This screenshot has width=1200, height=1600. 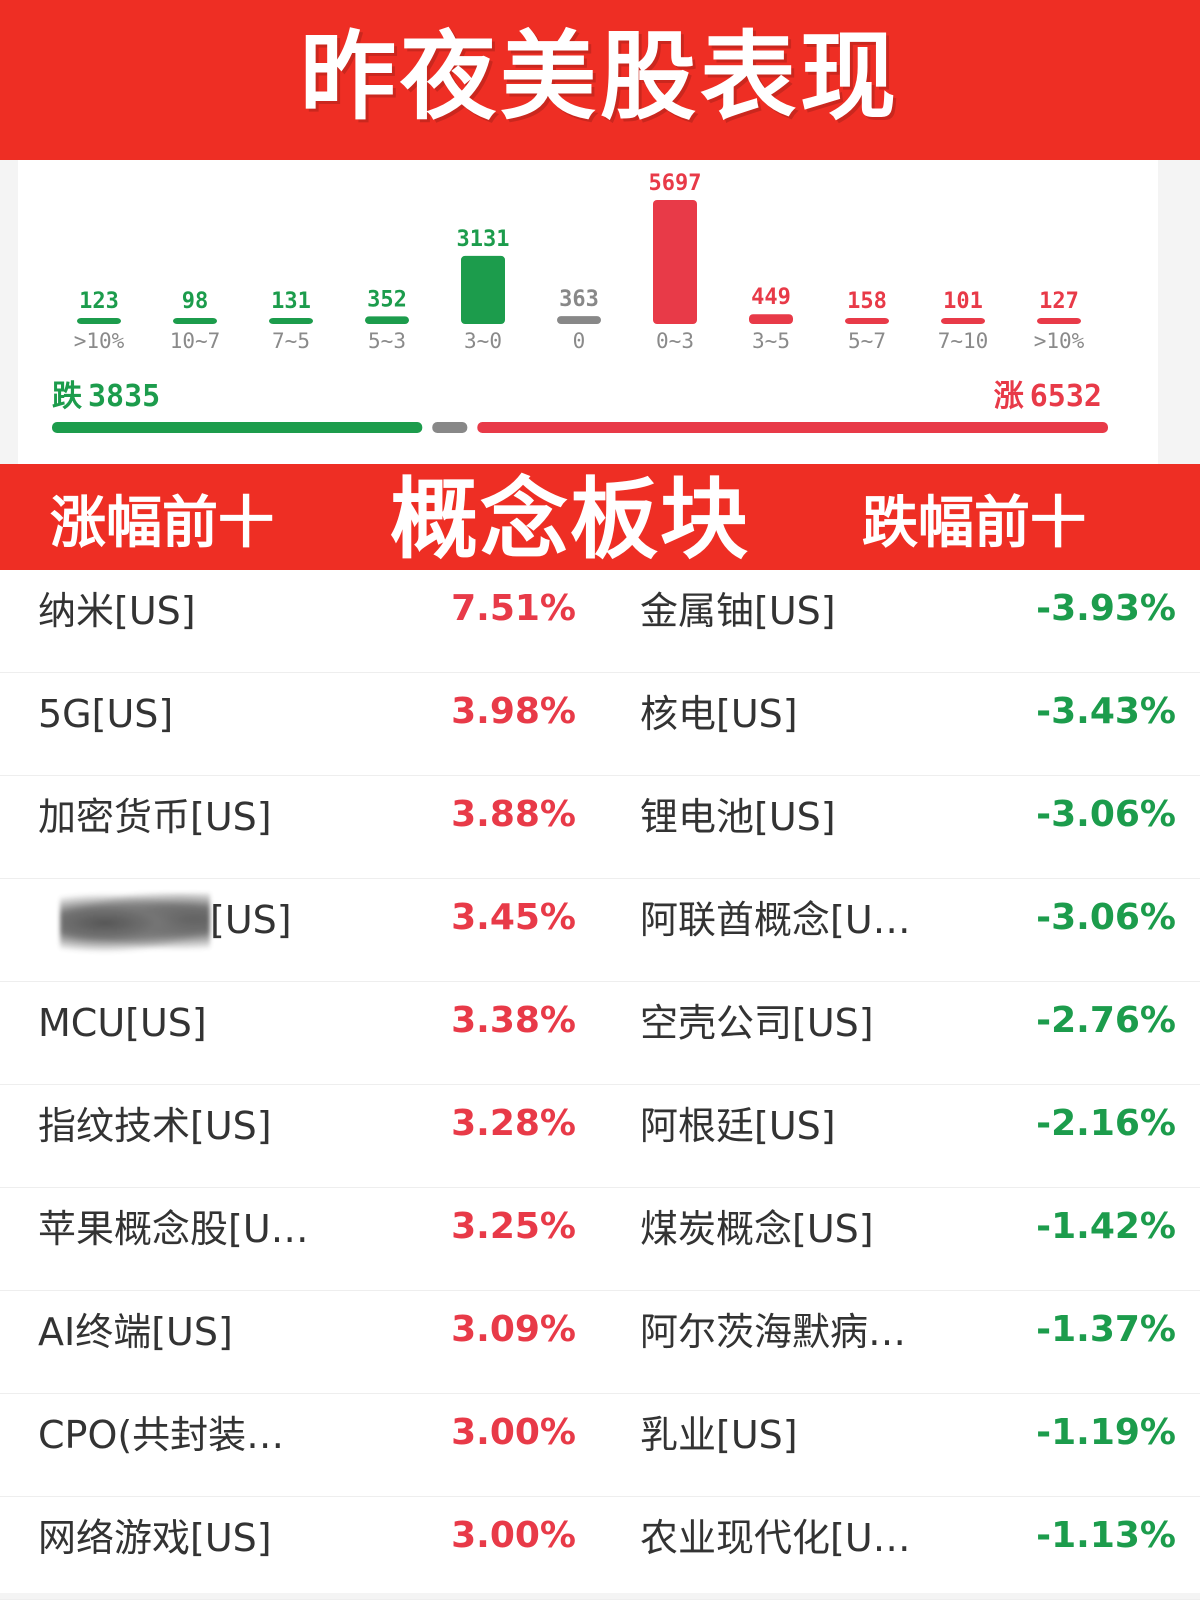 I want to click on sector-name: 金属铀[US], so click(x=738, y=611).